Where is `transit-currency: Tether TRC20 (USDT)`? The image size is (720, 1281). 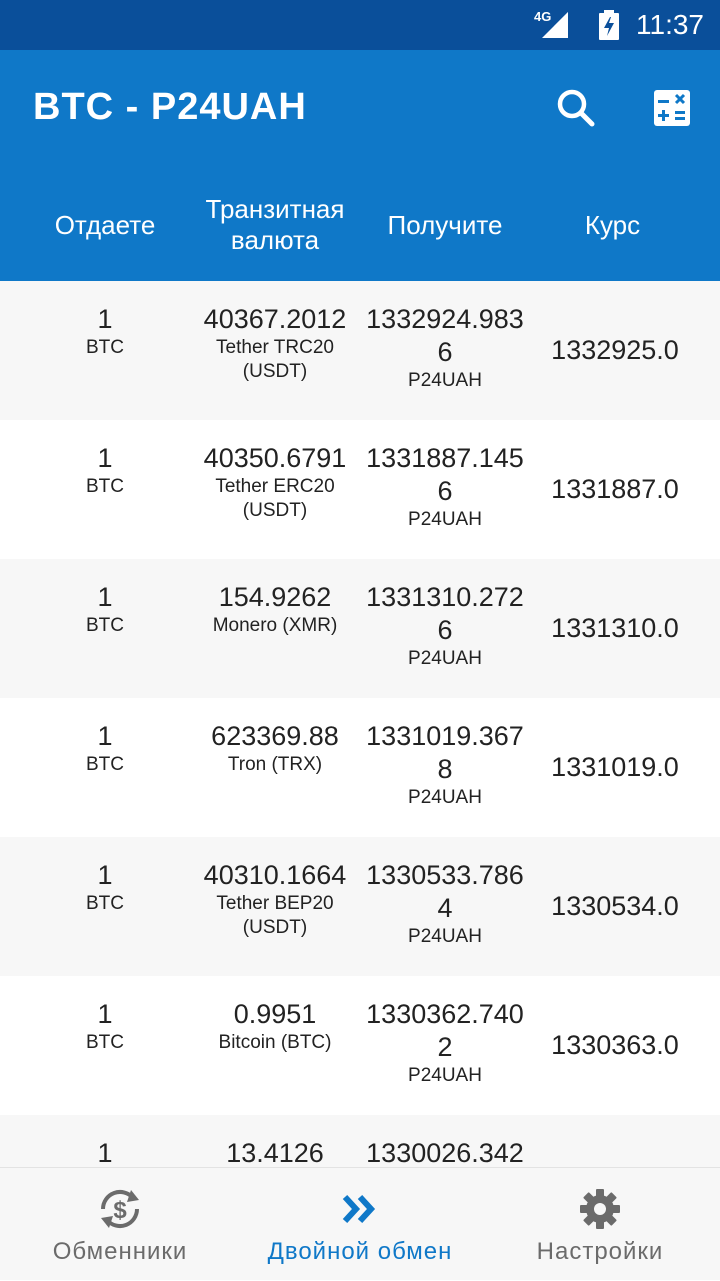 transit-currency: Tether TRC20 (USDT) is located at coordinates (275, 359).